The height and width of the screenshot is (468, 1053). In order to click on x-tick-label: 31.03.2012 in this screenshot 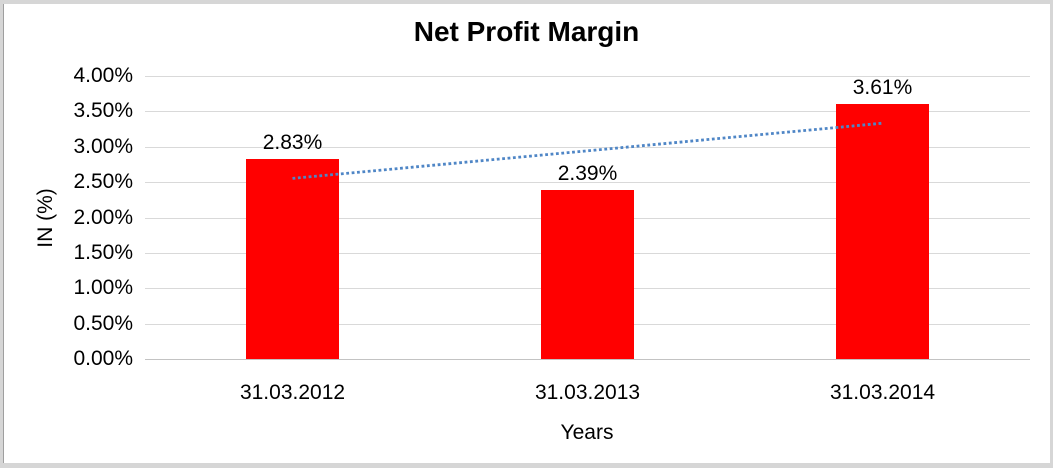, I will do `click(292, 392)`.